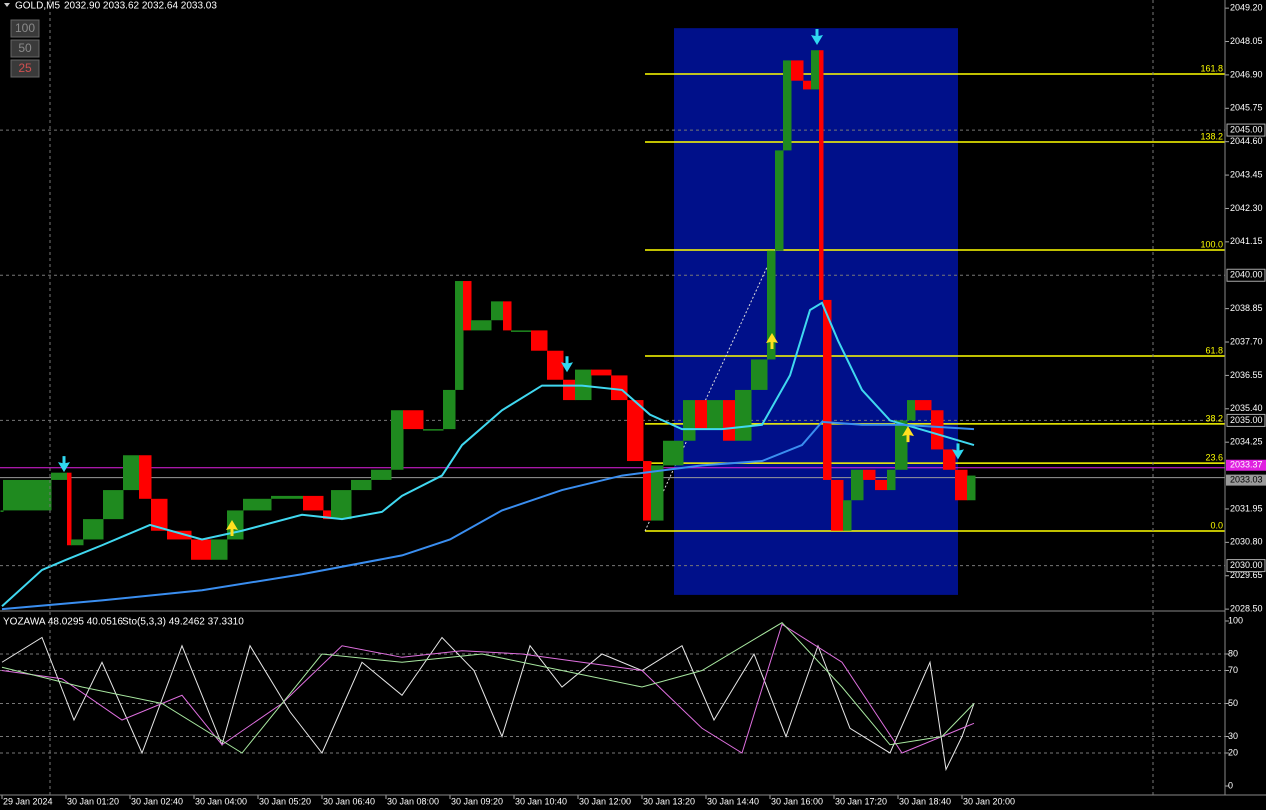  What do you see at coordinates (1214, 457) in the screenshot?
I see `fib-label: 23.6` at bounding box center [1214, 457].